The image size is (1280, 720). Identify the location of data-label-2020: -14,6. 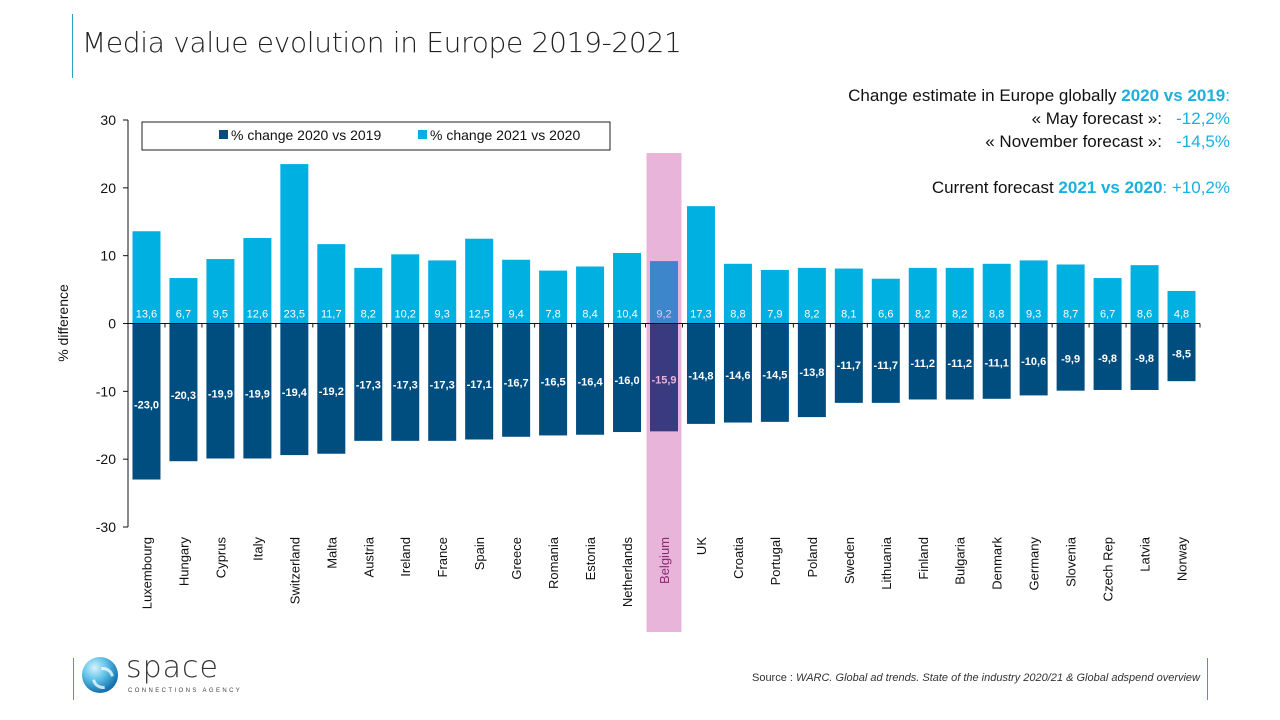
(737, 376).